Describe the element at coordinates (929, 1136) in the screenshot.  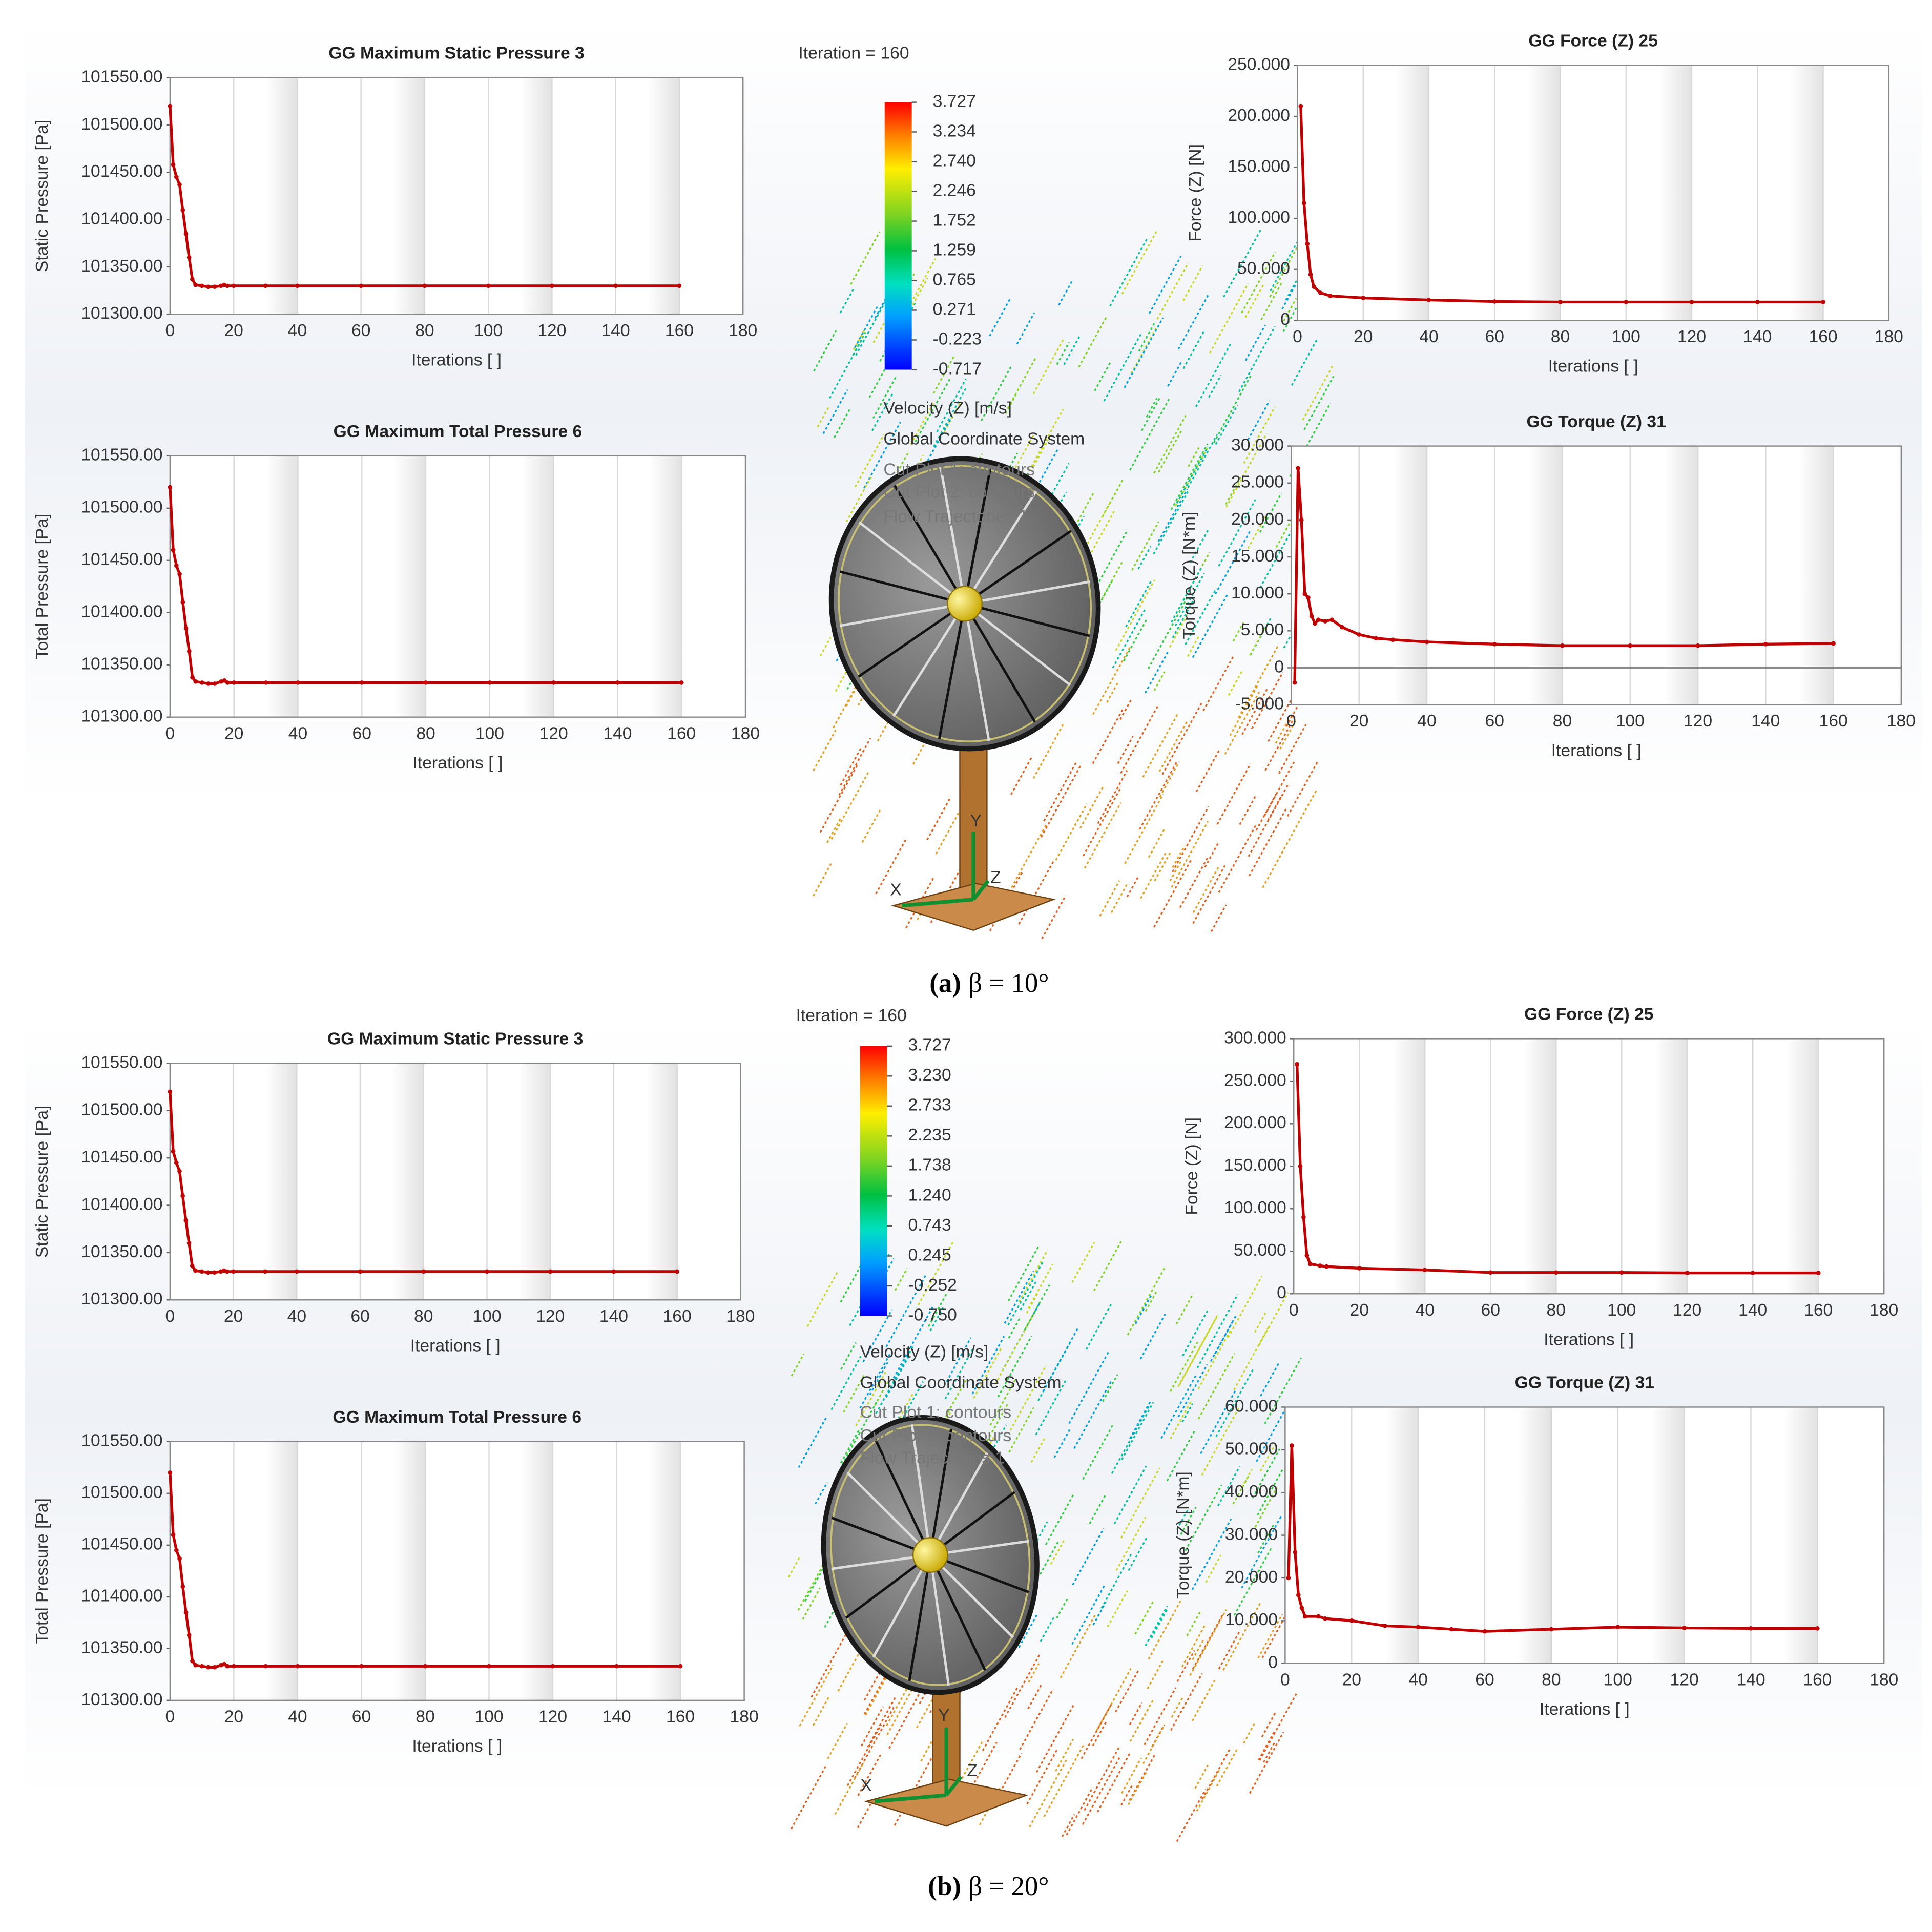
I see `colorbar-label: 2.235` at that location.